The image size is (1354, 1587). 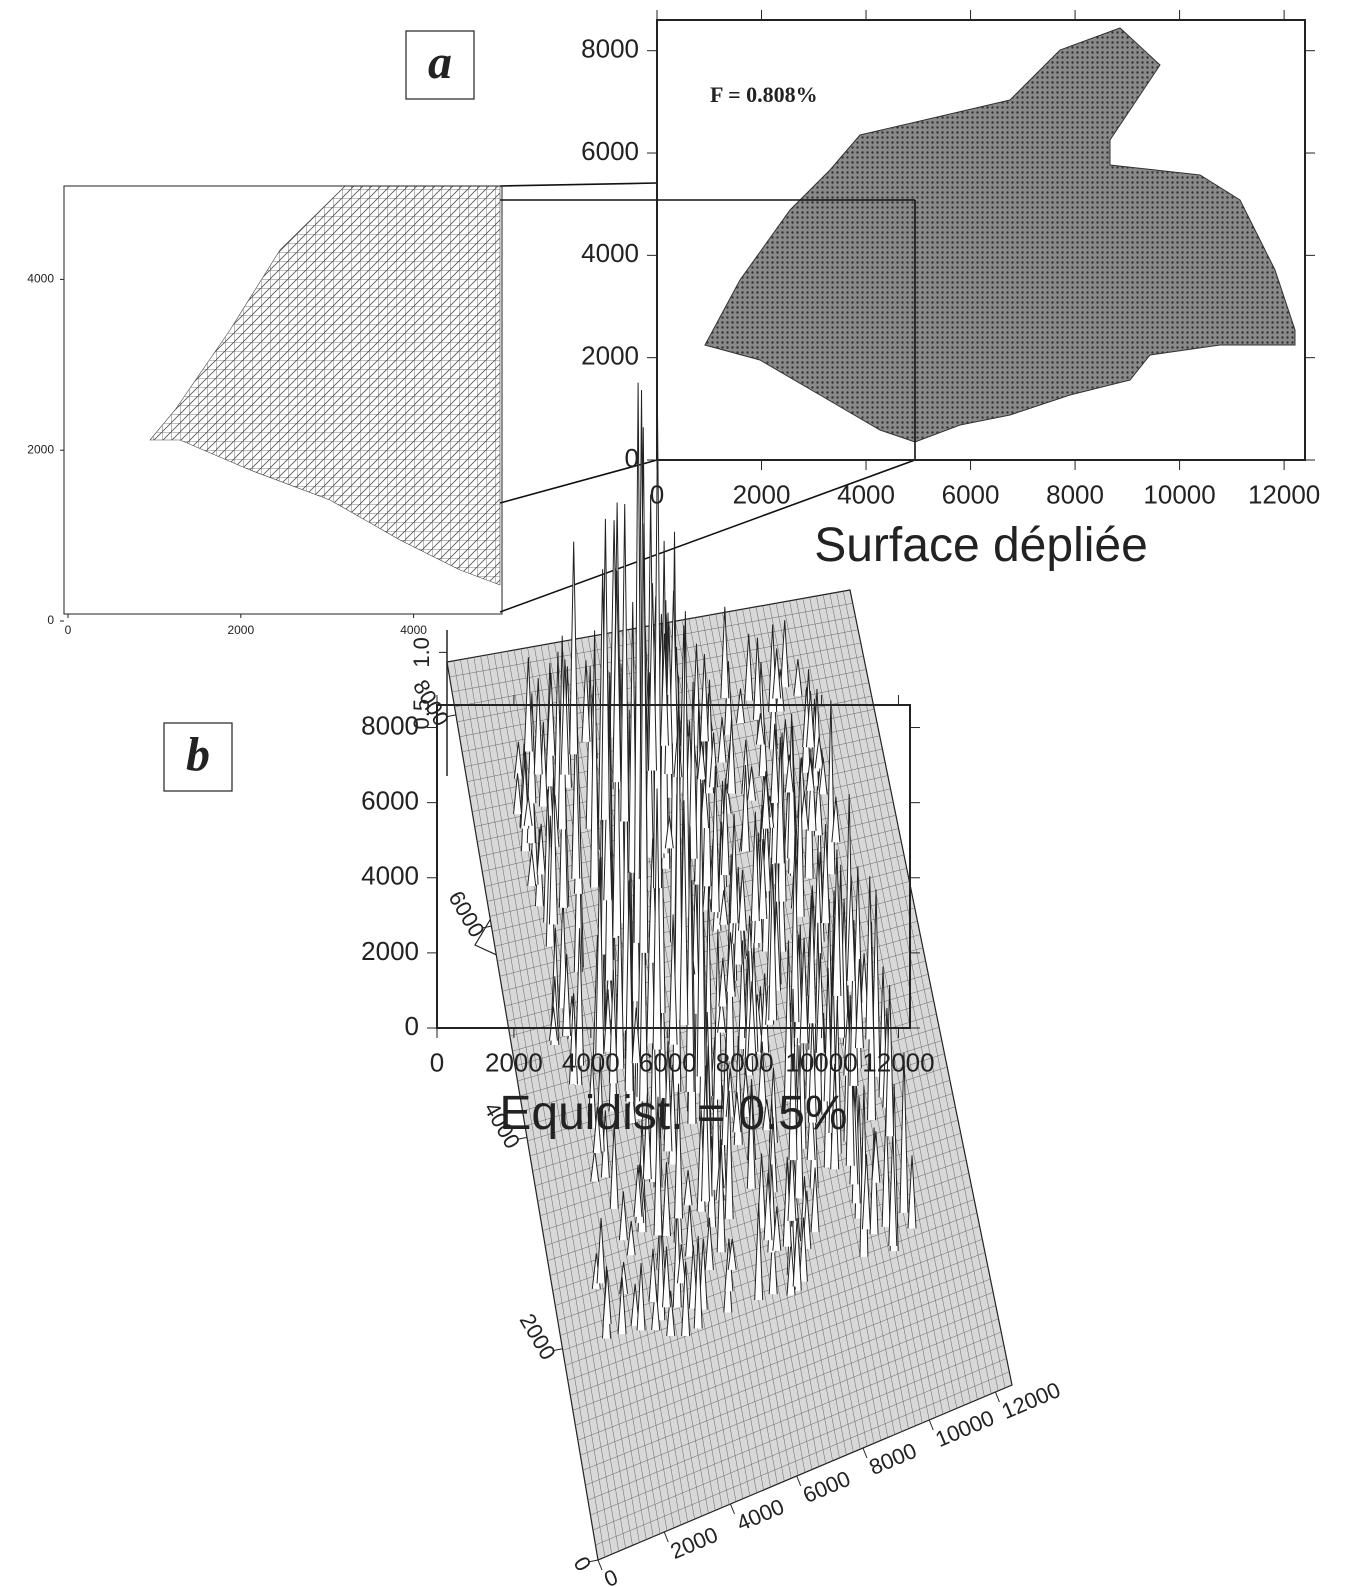 What do you see at coordinates (1000, 235) in the screenshot?
I see `unfolded-surface` at bounding box center [1000, 235].